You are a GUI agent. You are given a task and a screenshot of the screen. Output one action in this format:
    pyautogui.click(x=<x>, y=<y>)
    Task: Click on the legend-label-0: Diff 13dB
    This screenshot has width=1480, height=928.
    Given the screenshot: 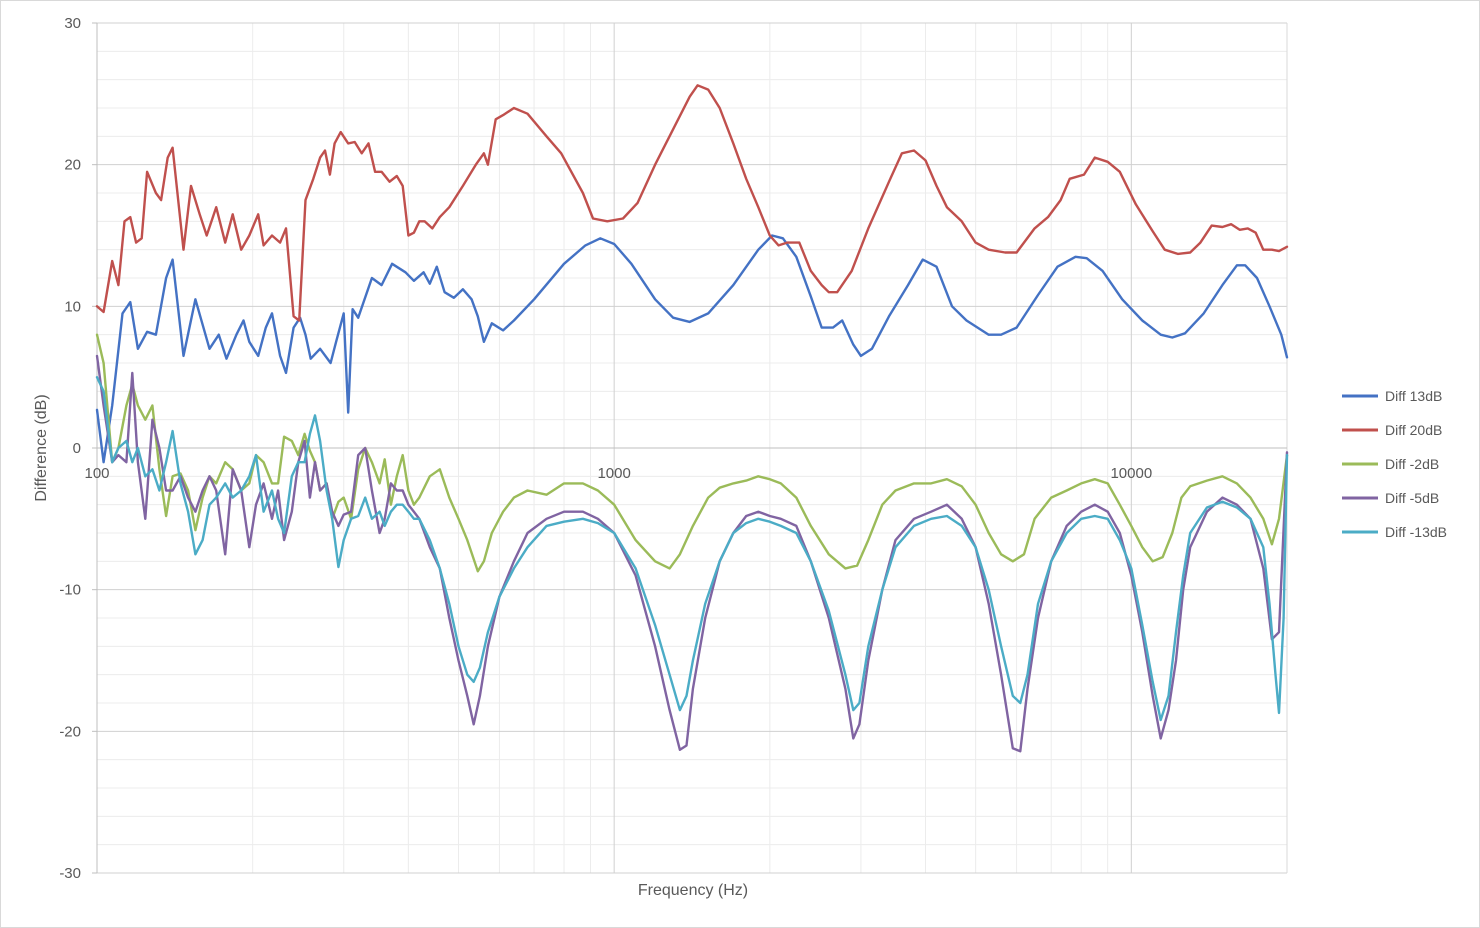 What is the action you would take?
    pyautogui.click(x=1413, y=396)
    